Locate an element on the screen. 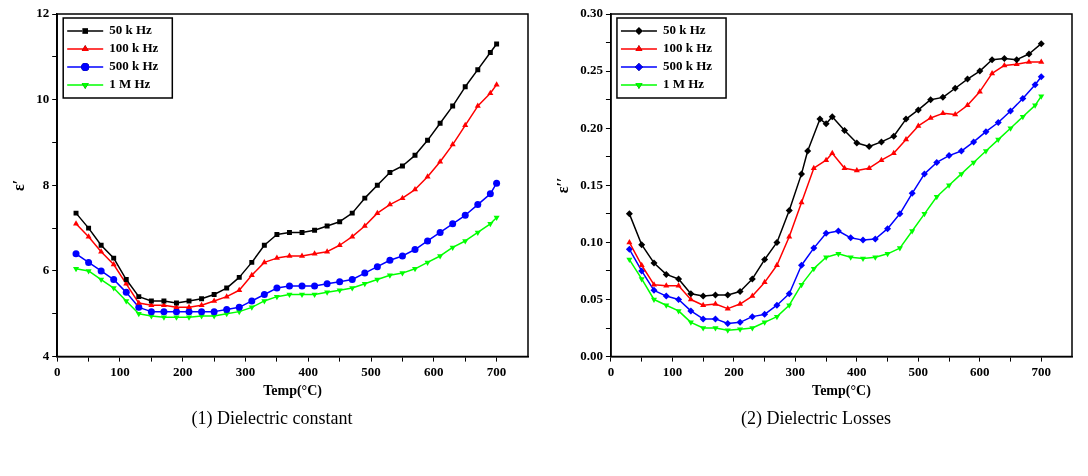 This screenshot has width=1088, height=476. x-tick-label: 0 is located at coordinates (57, 371).